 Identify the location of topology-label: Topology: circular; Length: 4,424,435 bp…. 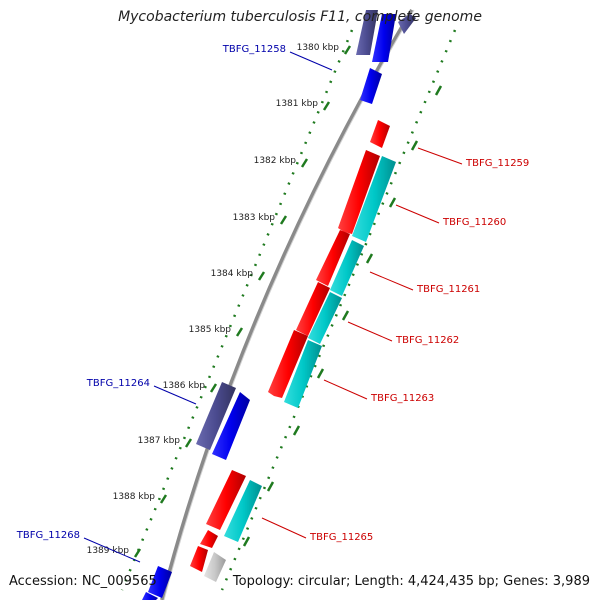
(411, 581).